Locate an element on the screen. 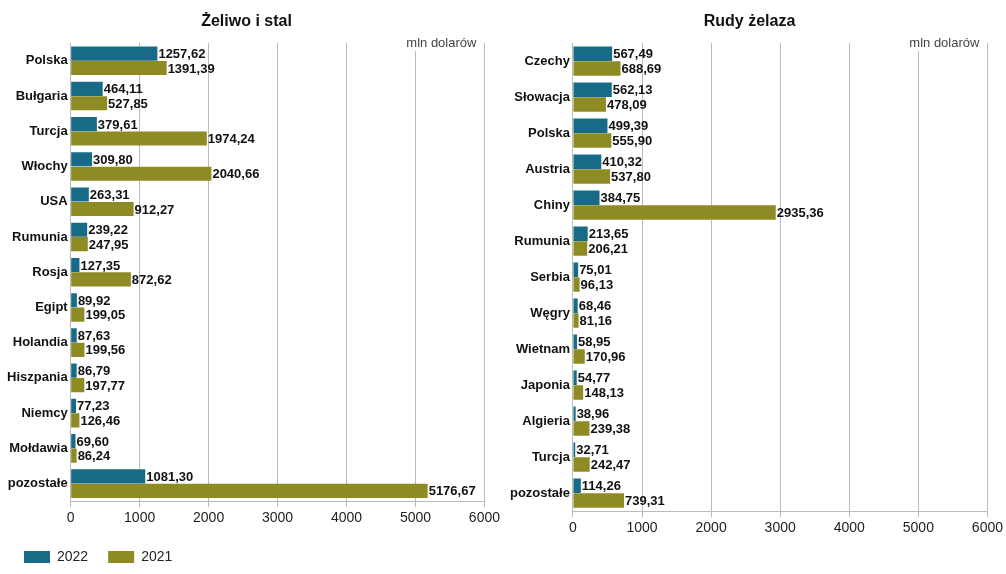 The width and height of the screenshot is (1006, 574). y-tick-label: Egipt is located at coordinates (52, 307).